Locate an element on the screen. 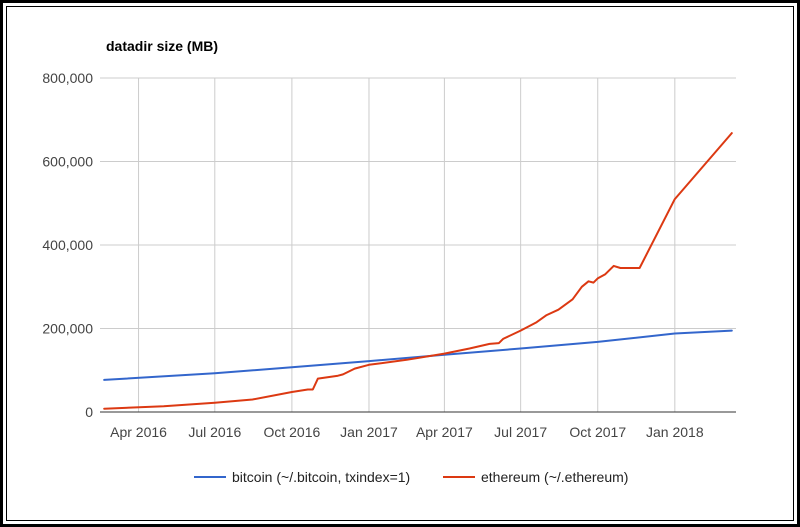 Image resolution: width=800 pixels, height=527 pixels. x-tick-label: Apr 2016 is located at coordinates (138, 432).